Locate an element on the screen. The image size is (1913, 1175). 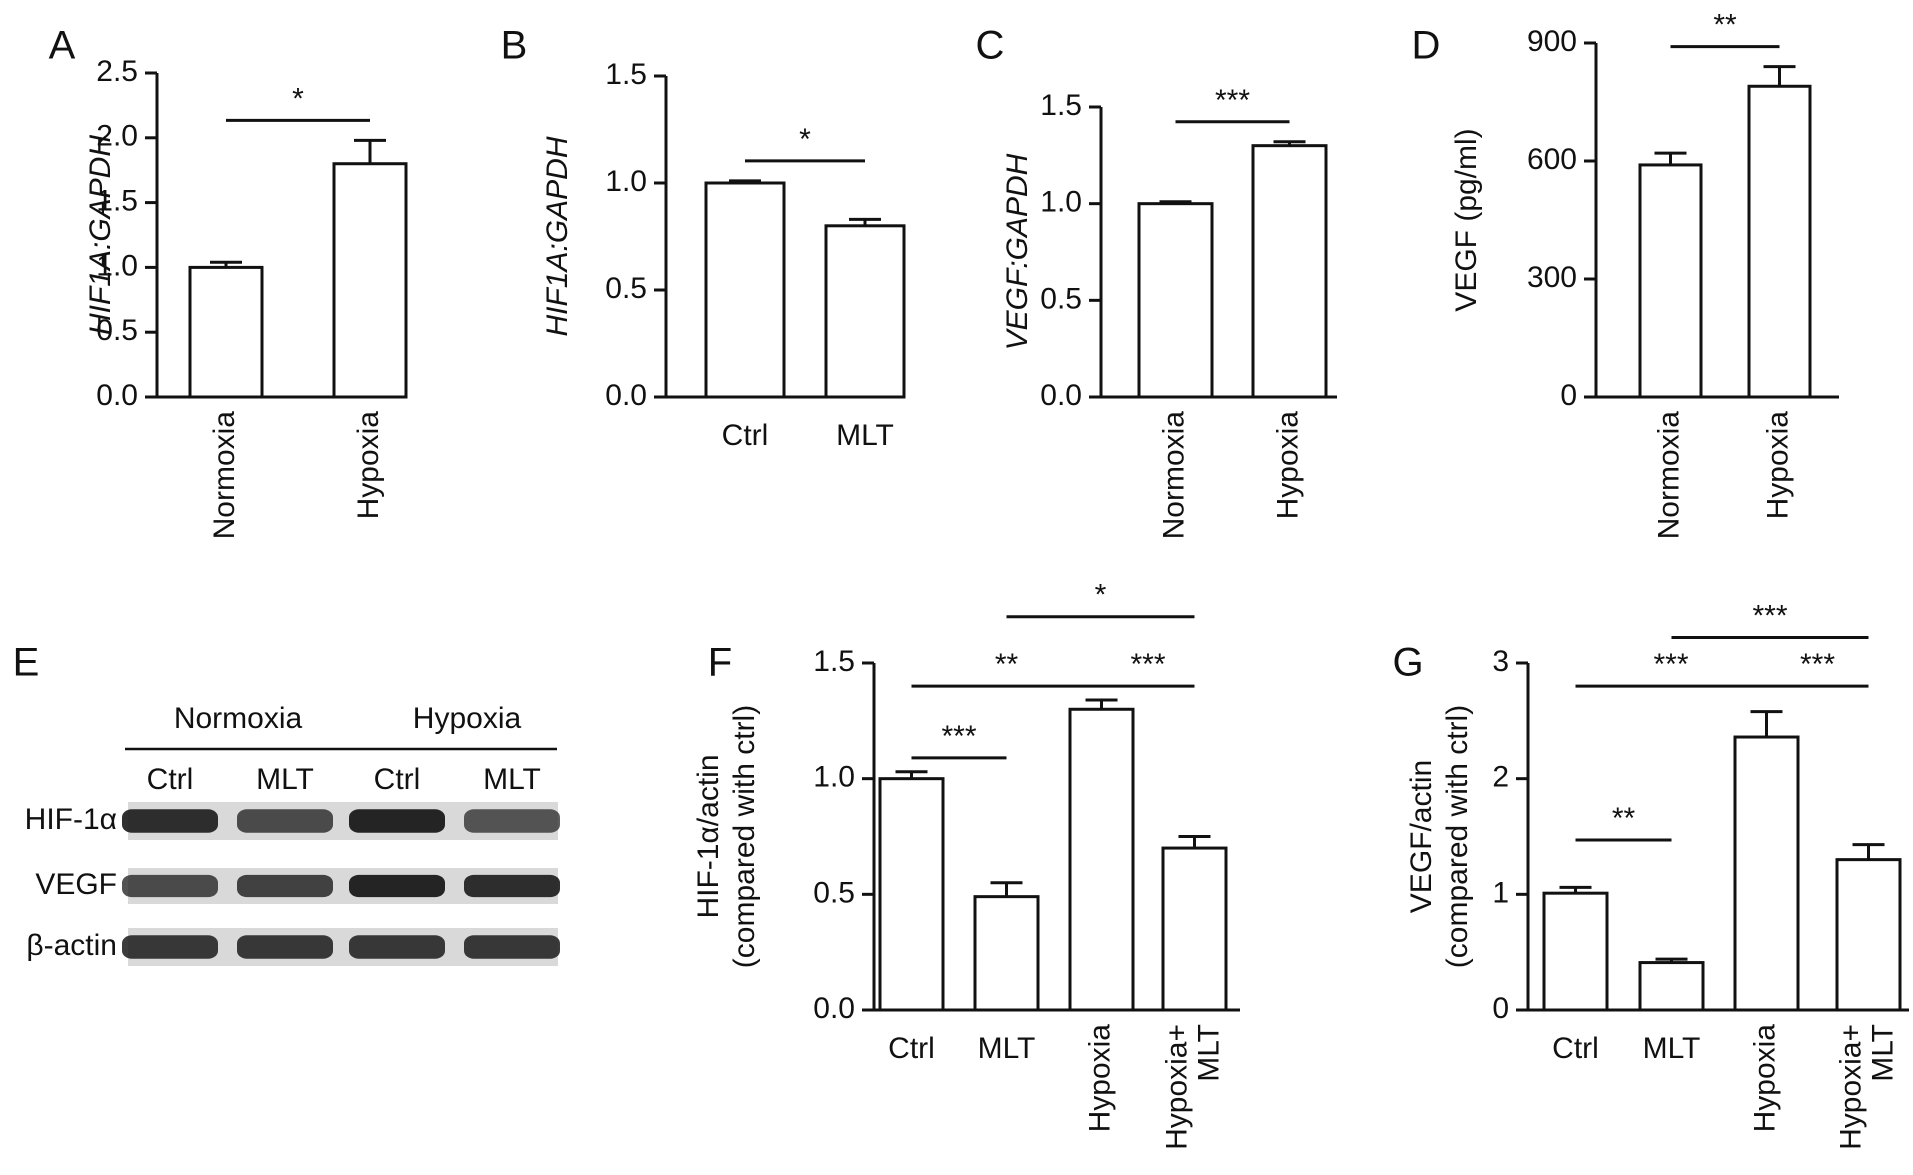
y-axis-label-line: VEGF:GAPDH is located at coordinates (1017, 251).